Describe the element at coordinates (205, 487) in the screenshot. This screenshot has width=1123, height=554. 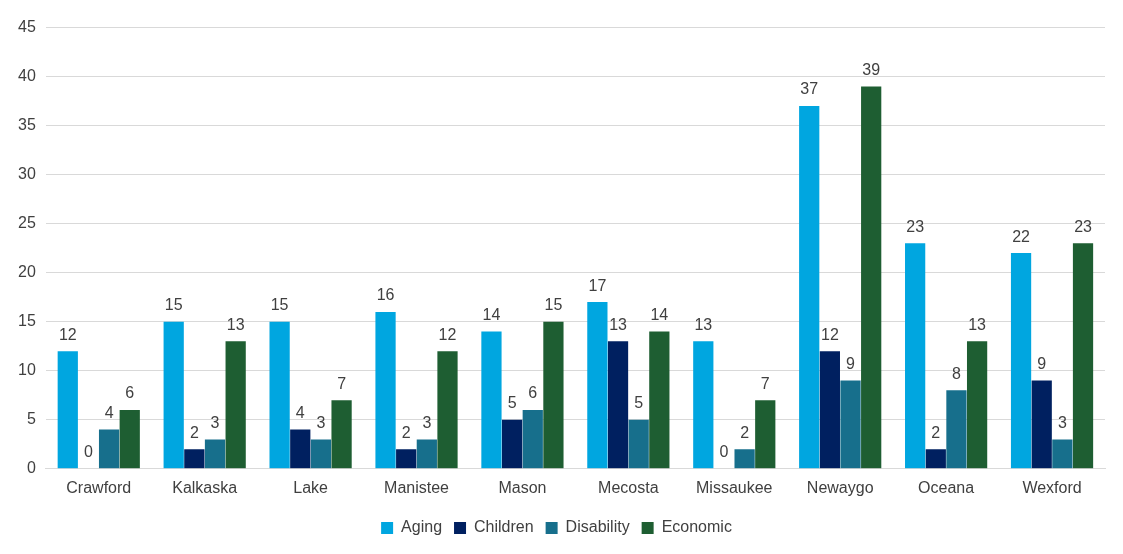
I see `x-tick-label: Kalkaska` at that location.